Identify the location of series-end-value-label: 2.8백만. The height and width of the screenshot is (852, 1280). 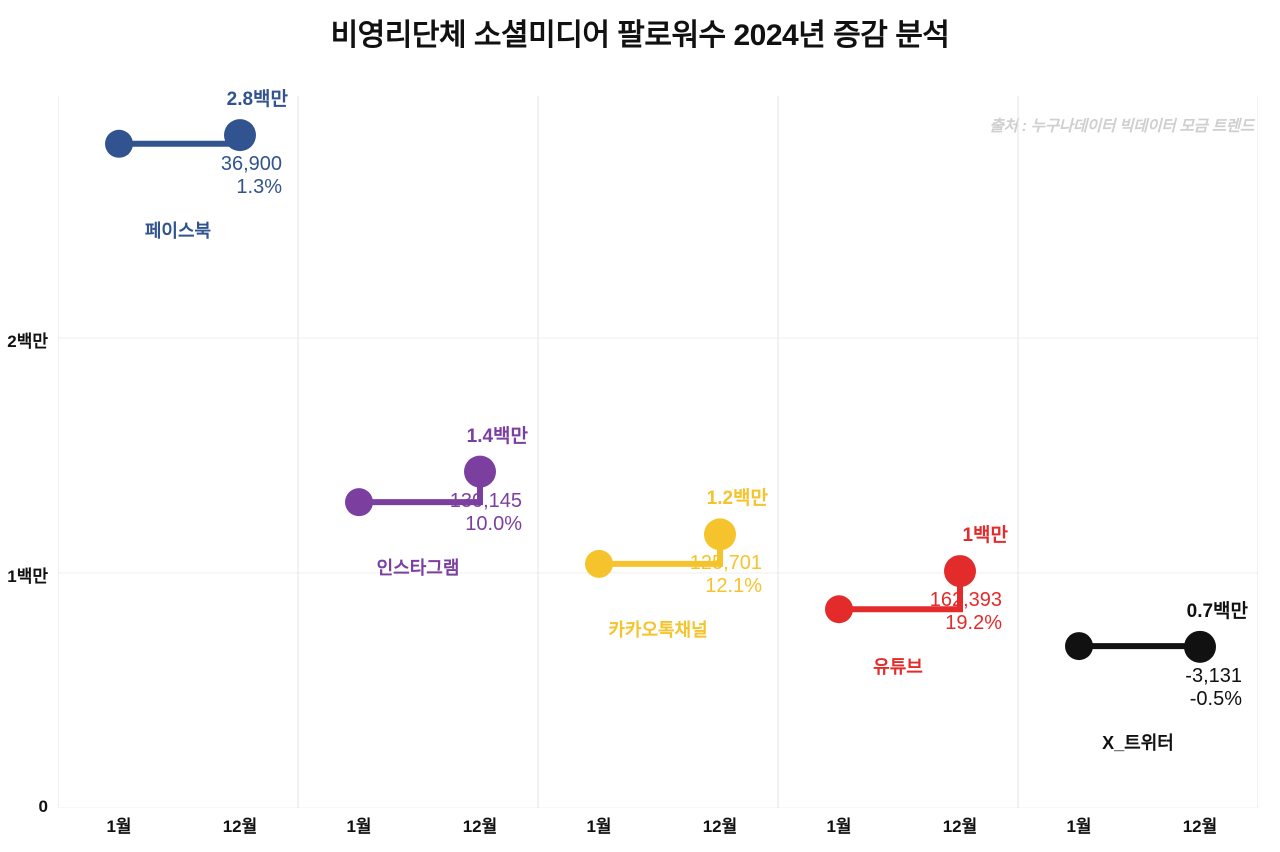
(257, 100).